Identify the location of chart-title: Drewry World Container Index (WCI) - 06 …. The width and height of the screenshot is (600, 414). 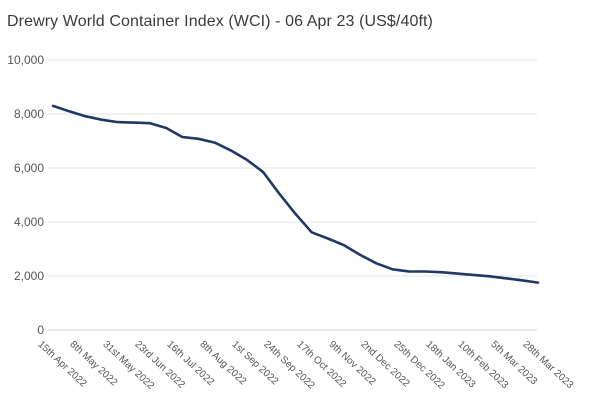
(220, 21).